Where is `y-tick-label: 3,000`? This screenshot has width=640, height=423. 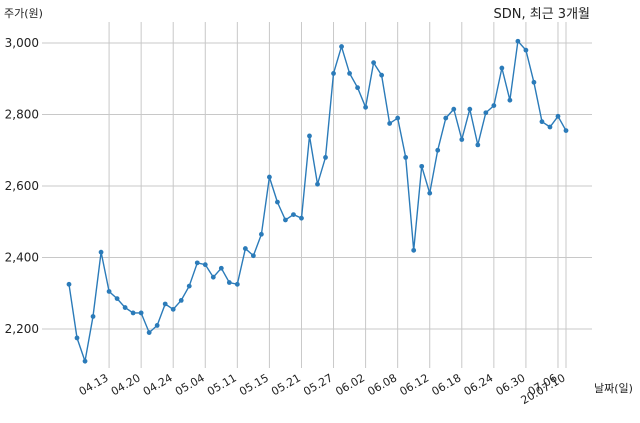
y-tick-label: 3,000 is located at coordinates (22, 43).